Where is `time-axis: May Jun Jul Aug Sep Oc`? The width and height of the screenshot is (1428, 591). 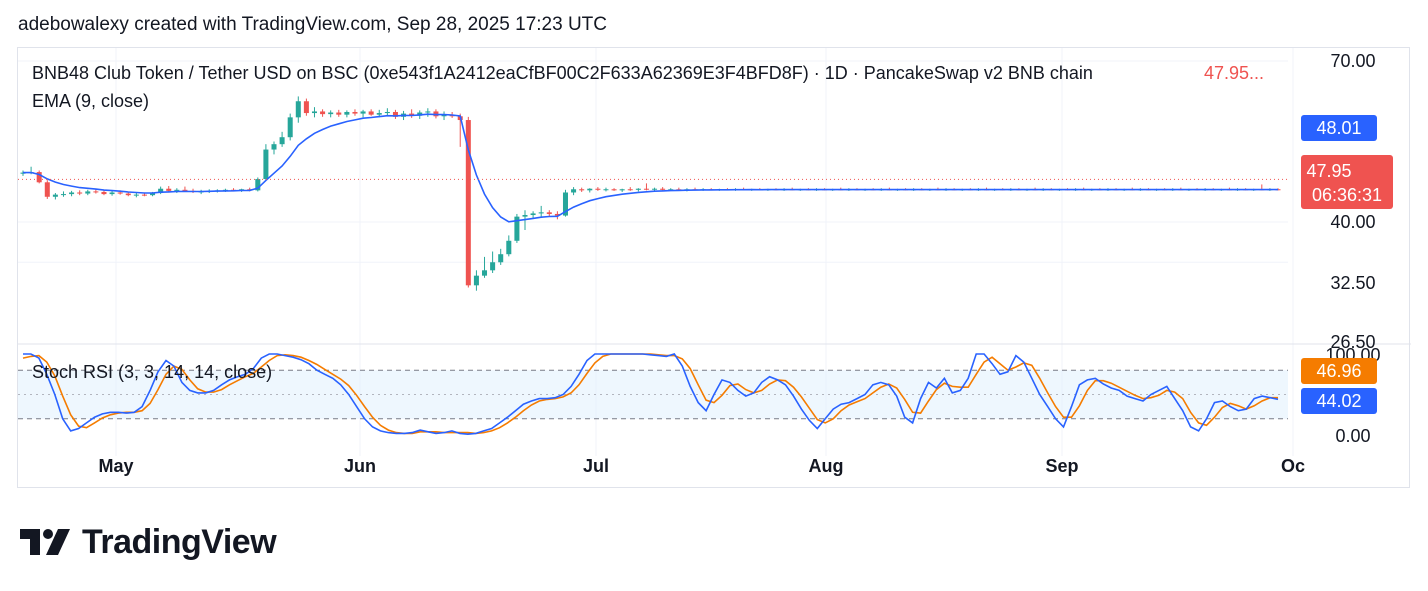
time-axis: May Jun Jul Aug Sep Oc is located at coordinates (701, 466).